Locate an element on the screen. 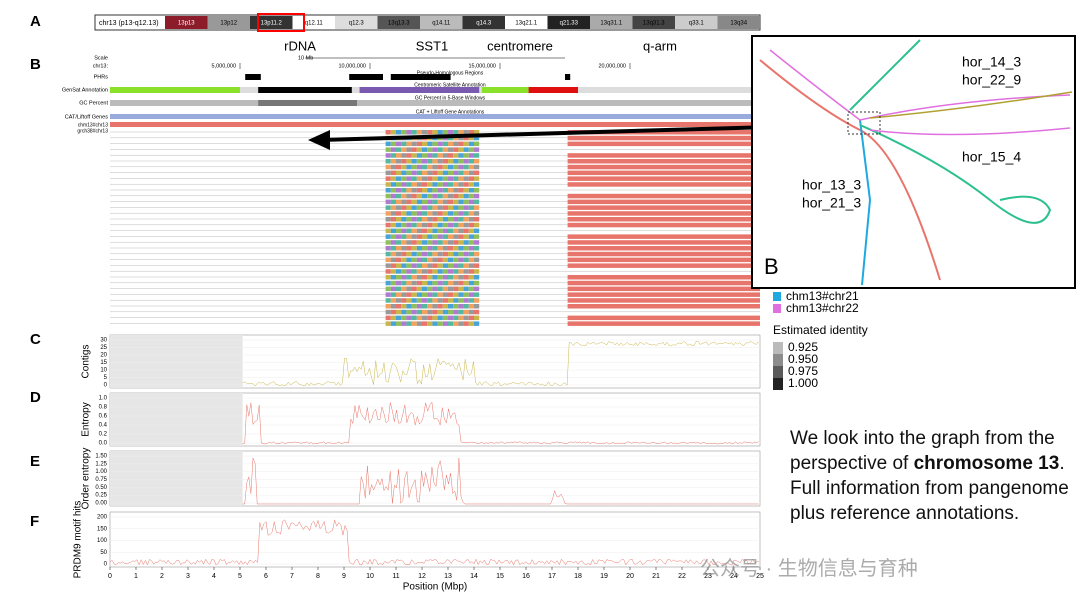 This screenshot has width=1080, height=608. x-tick-label: 21 is located at coordinates (656, 576).